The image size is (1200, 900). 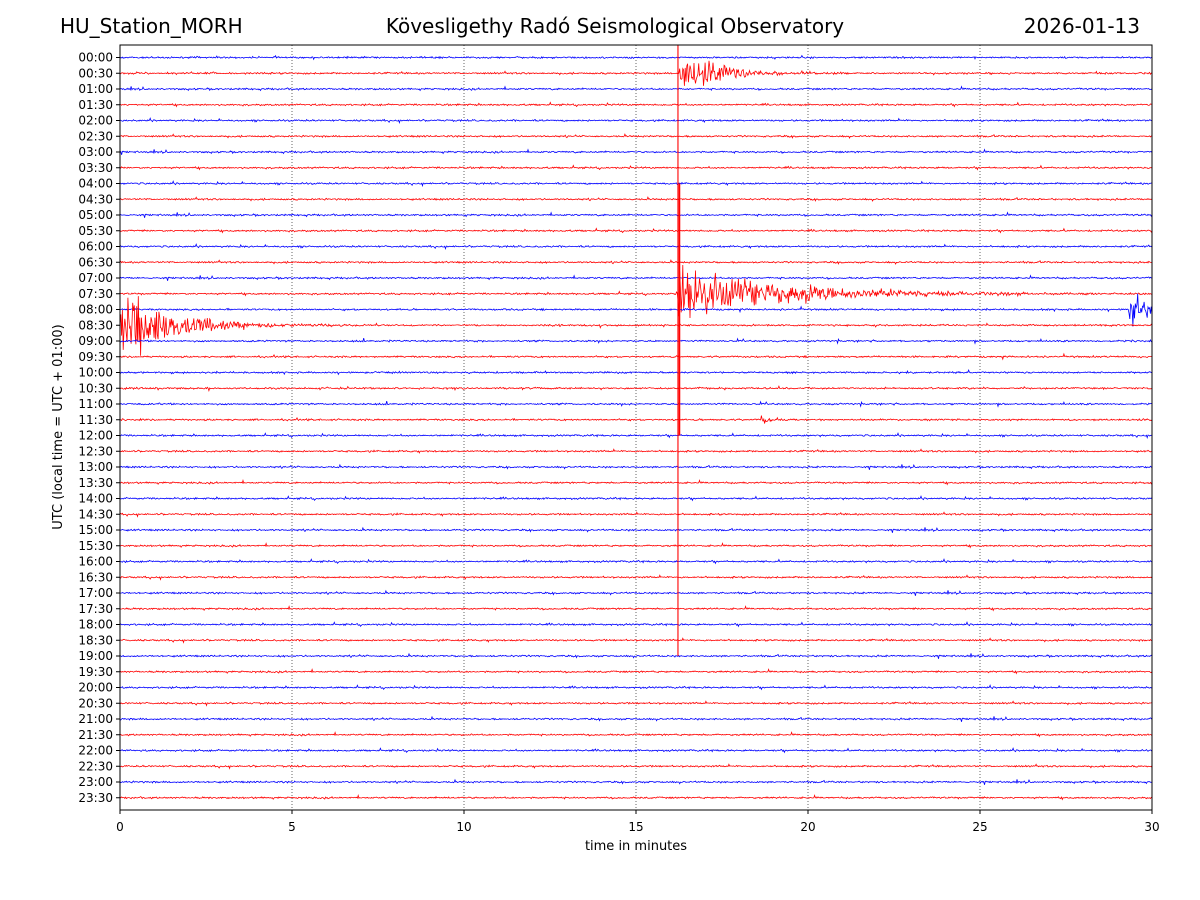 What do you see at coordinates (95, 325) in the screenshot?
I see `y-tick-label: 08:30` at bounding box center [95, 325].